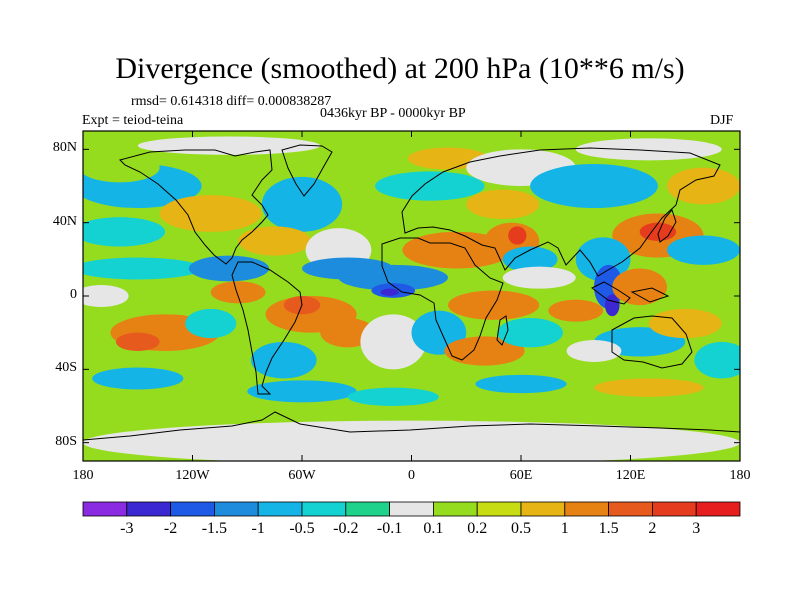 The height and width of the screenshot is (600, 800). Describe the element at coordinates (393, 113) in the screenshot. I see `period-text: 0436kyr BP - 0000kyr BP` at that location.